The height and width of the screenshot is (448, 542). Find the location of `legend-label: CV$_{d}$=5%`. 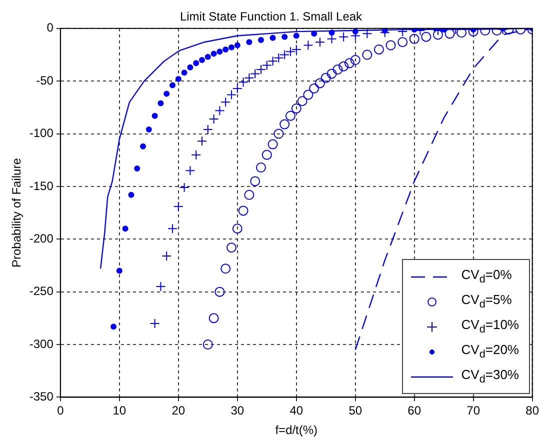

legend-label: CV$_{d}$=5% is located at coordinates (486, 301).